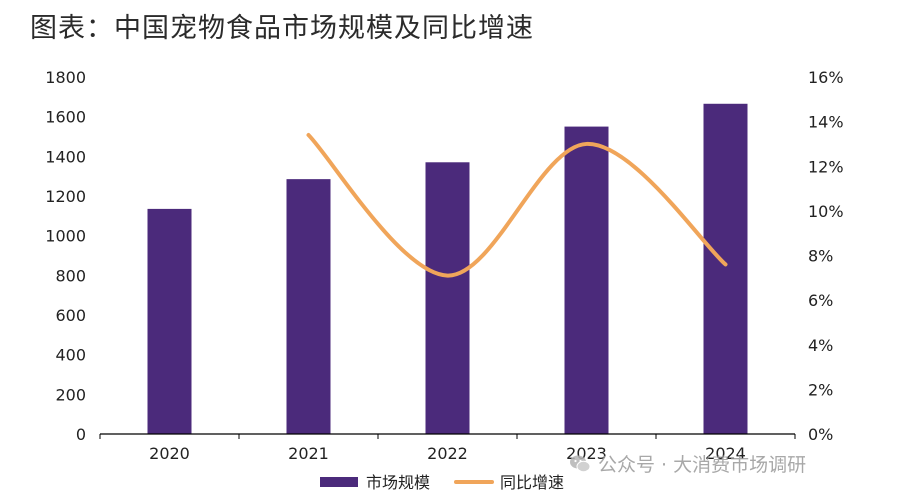 The image size is (900, 501). Describe the element at coordinates (725, 453) in the screenshot. I see `x-tick-label: 2024` at that location.